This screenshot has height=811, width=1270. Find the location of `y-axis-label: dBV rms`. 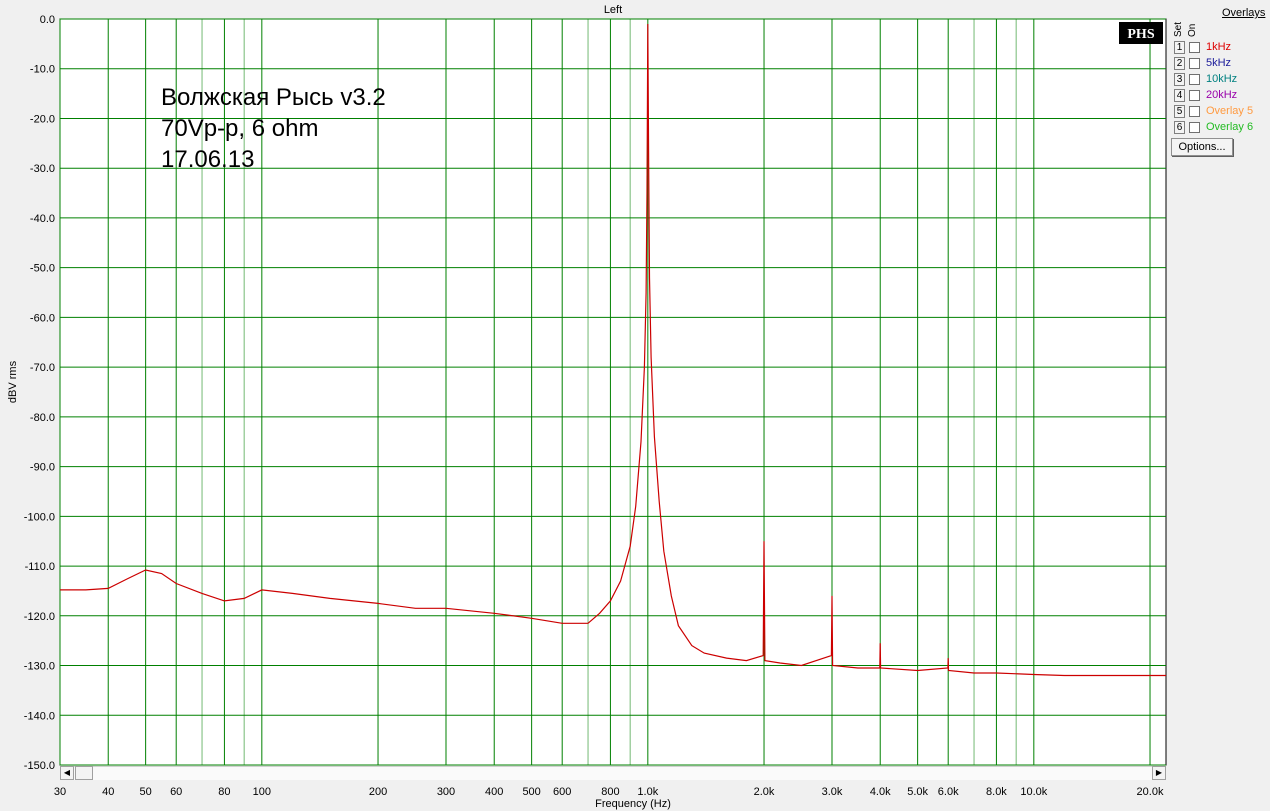

y-axis-label: dBV rms is located at coordinates (13, 381).